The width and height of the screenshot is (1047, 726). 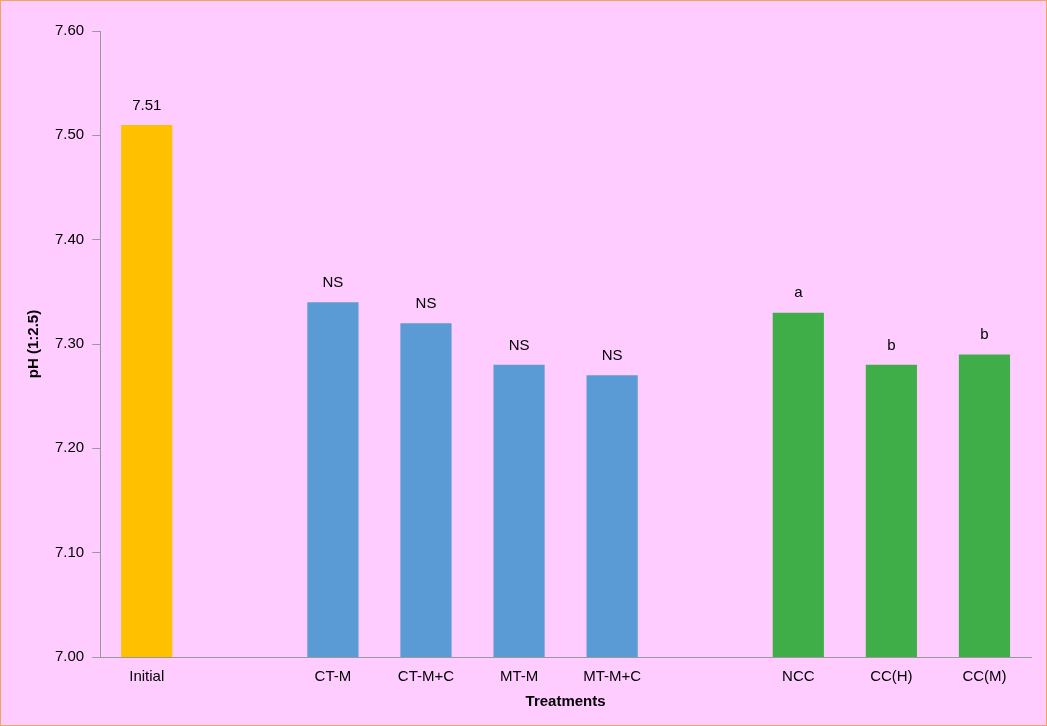 What do you see at coordinates (69, 551) in the screenshot?
I see `y-tick-label: 7.10` at bounding box center [69, 551].